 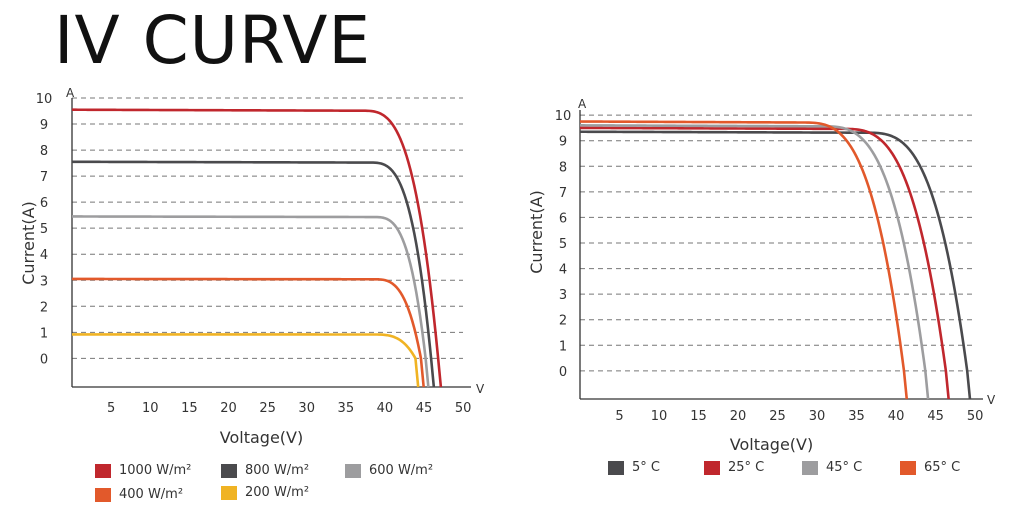 I want to click on legend-label: 65° C, so click(x=942, y=467).